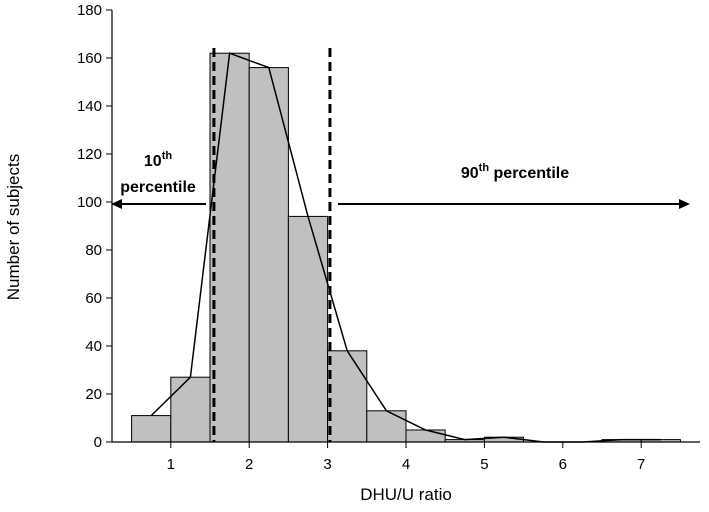 The image size is (709, 512). Describe the element at coordinates (515, 172) in the screenshot. I see `p90-annotation: 90th percentile` at that location.